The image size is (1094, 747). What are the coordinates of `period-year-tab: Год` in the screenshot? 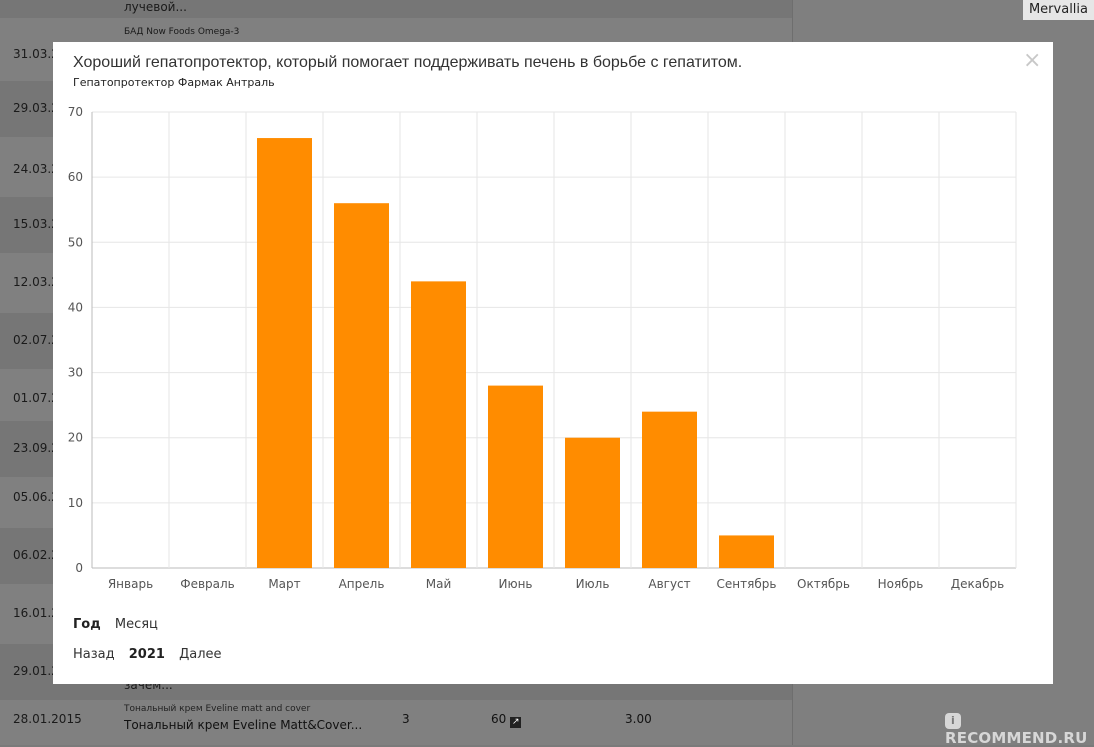 It's located at (87, 624).